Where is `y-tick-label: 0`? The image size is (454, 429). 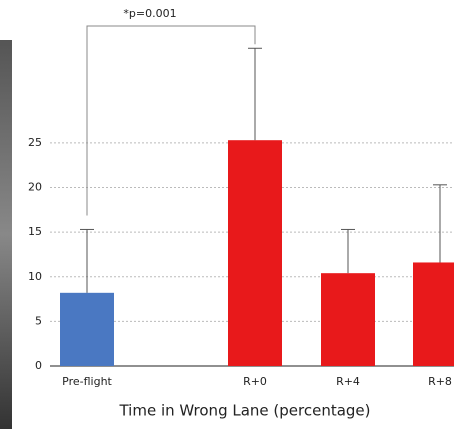 y-tick-label: 0 is located at coordinates (38, 365).